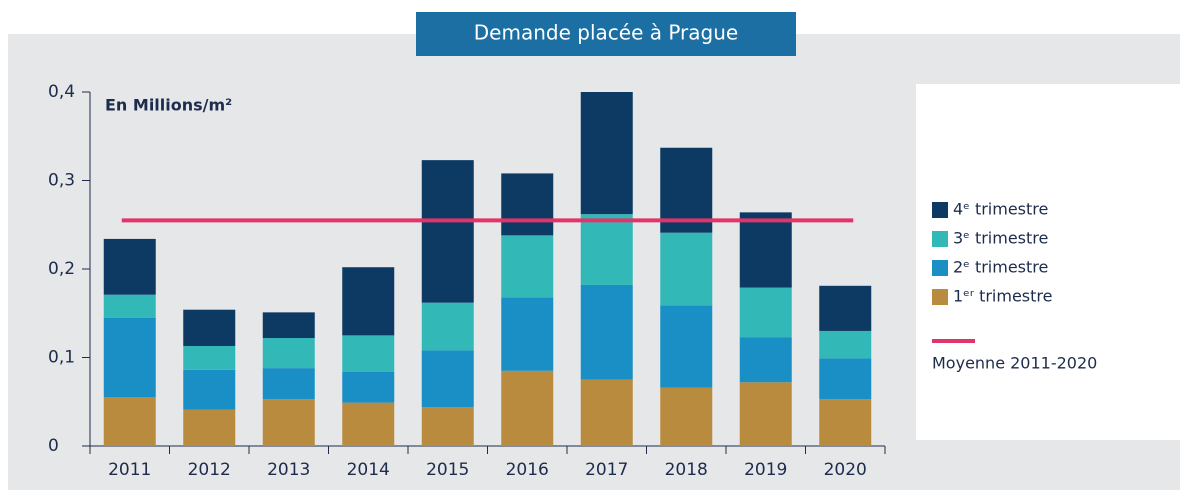 This screenshot has height=500, width=1189. What do you see at coordinates (1000, 209) in the screenshot?
I see `legend-label: 4ᵉ trimestre` at bounding box center [1000, 209].